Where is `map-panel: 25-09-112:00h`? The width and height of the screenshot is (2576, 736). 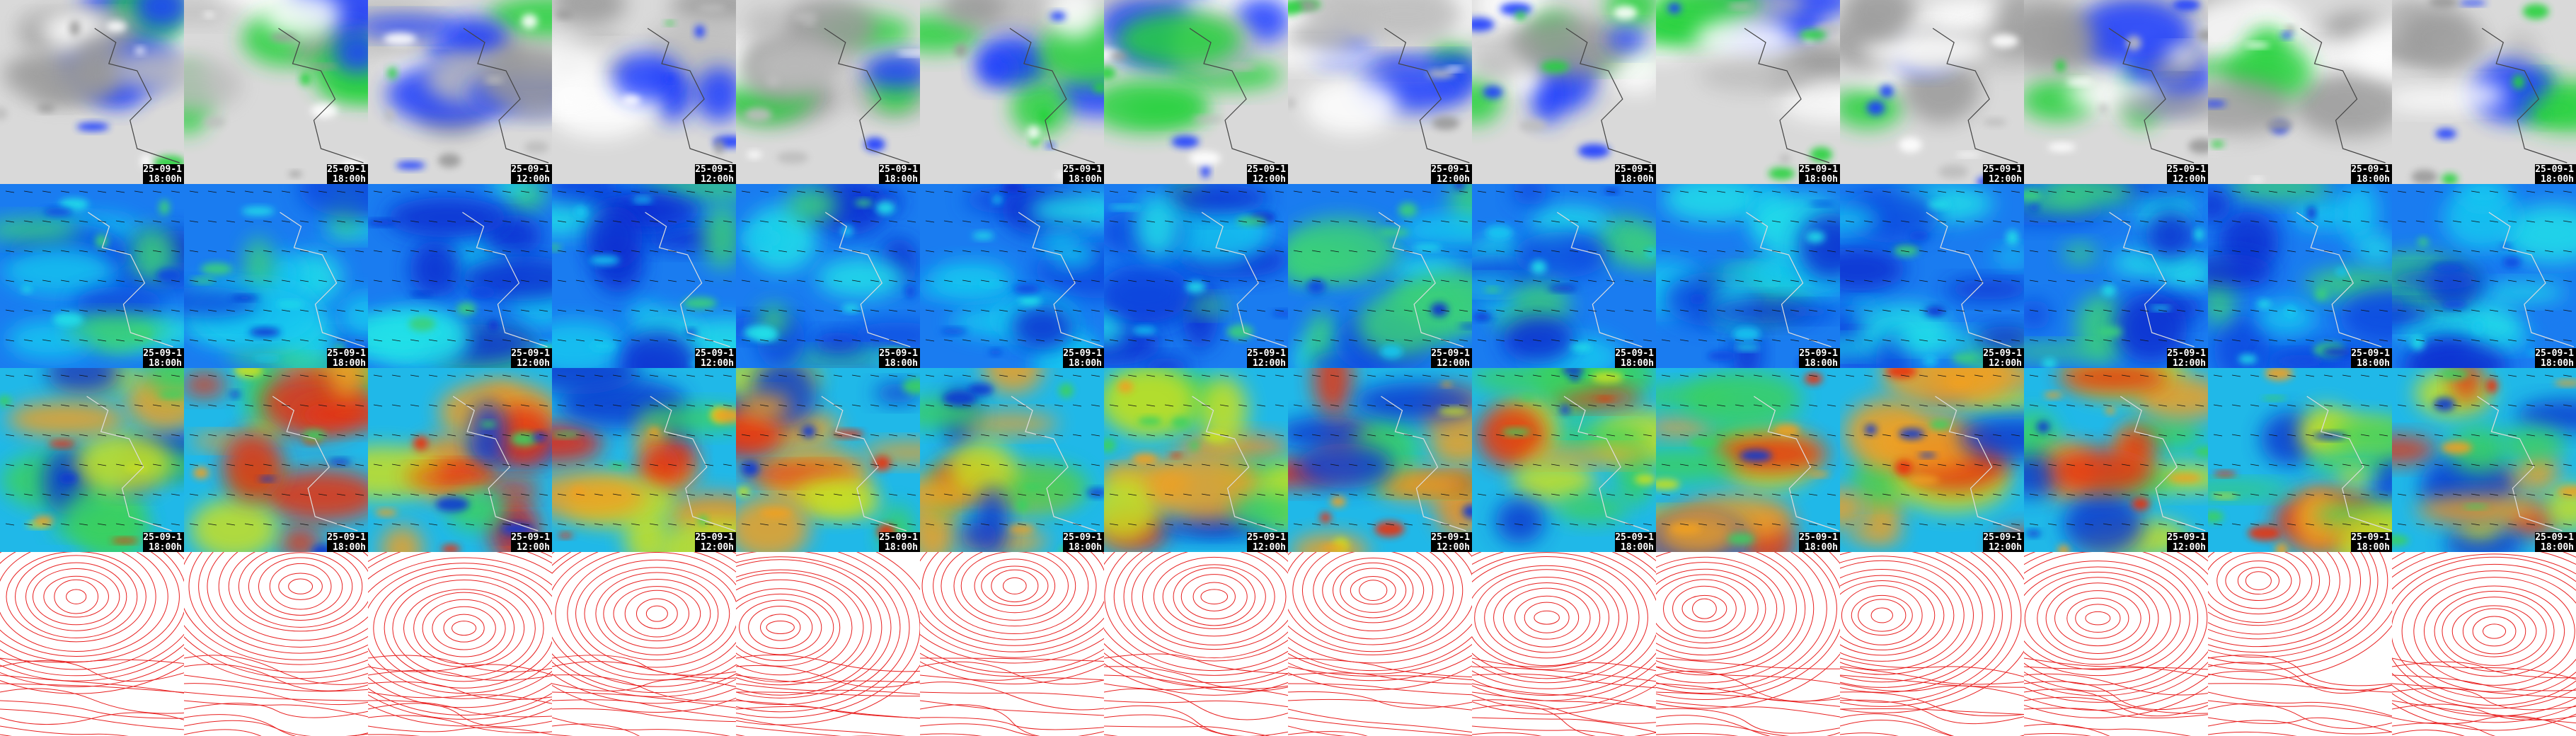 map-panel: 25-09-112:00h is located at coordinates (1380, 92).